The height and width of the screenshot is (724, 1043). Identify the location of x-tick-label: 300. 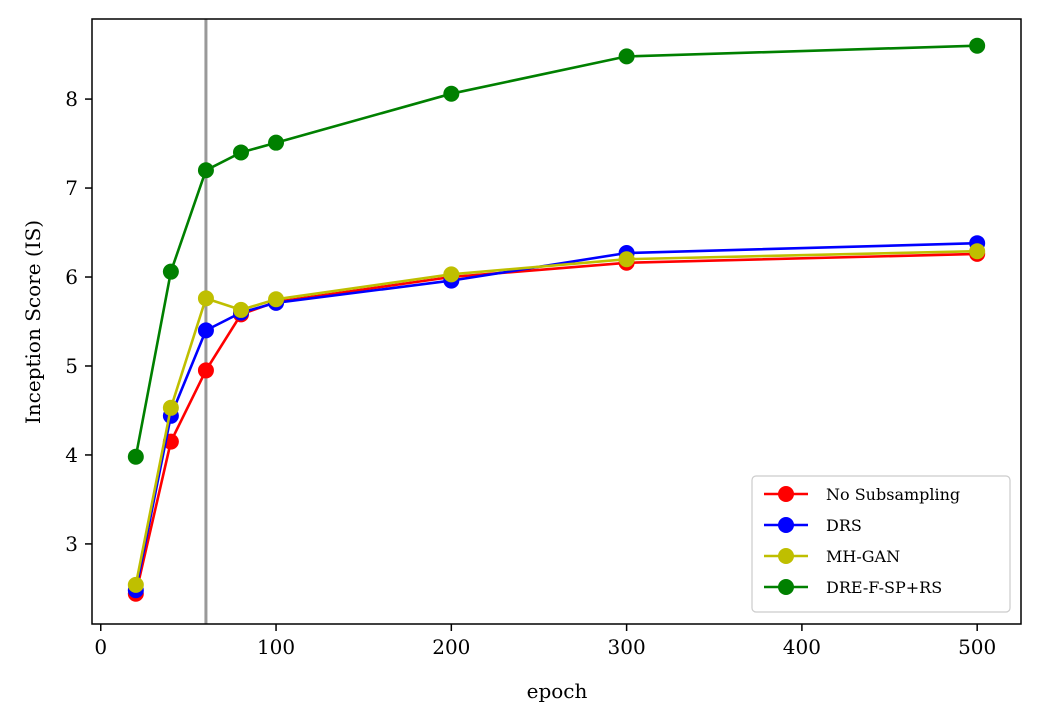
(627, 647).